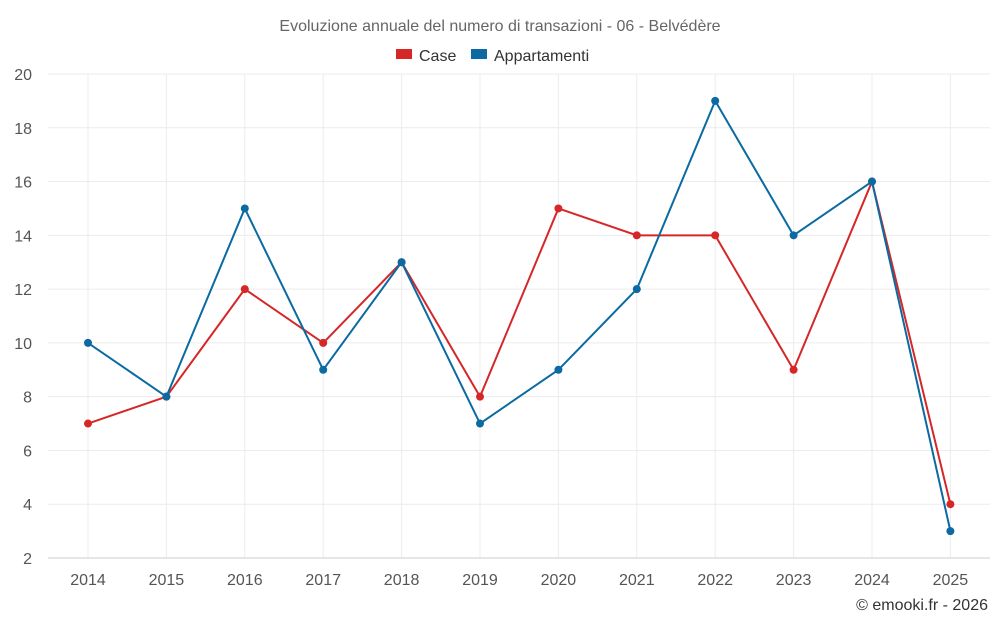 The width and height of the screenshot is (1000, 625). Describe the element at coordinates (27, 505) in the screenshot. I see `y-tick-label: 4` at that location.